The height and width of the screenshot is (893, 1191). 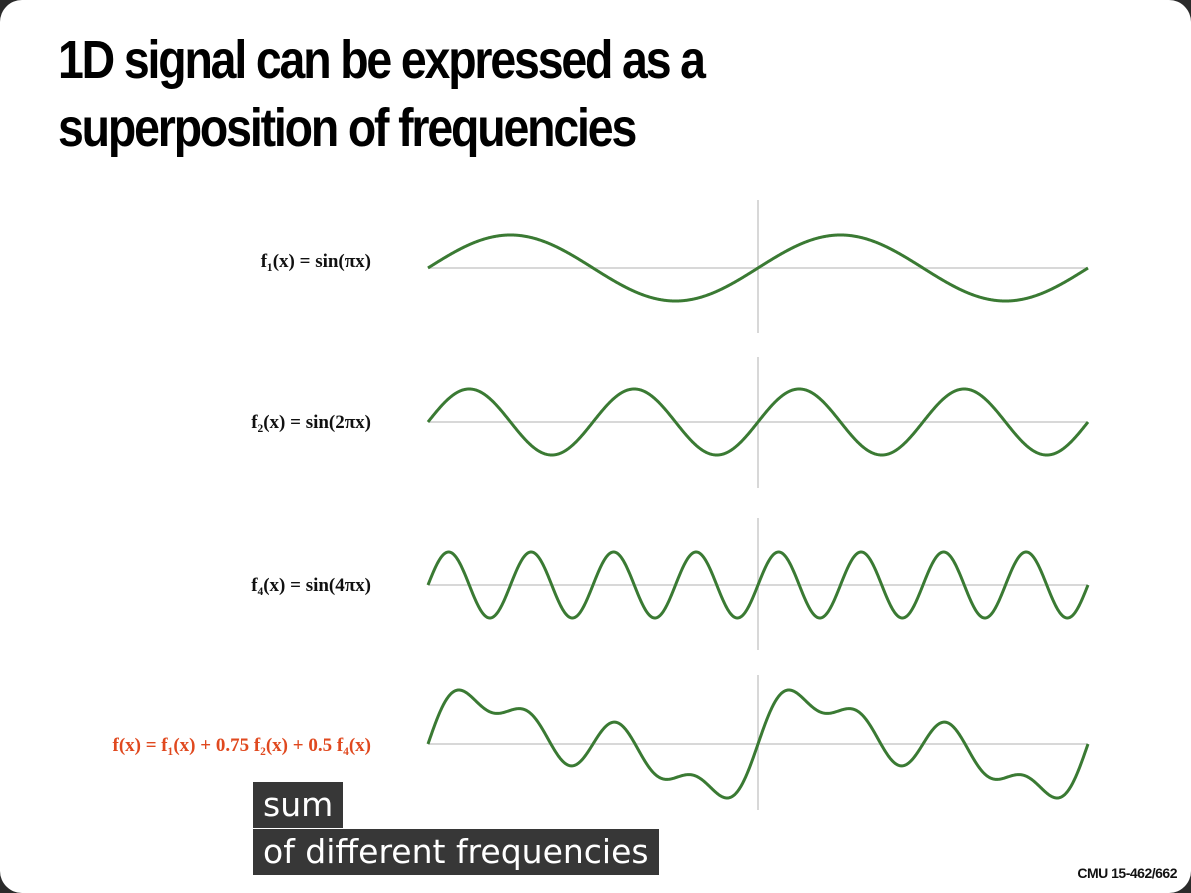 I want to click on course-footer: CMU 15-462/662, so click(x=1127, y=873).